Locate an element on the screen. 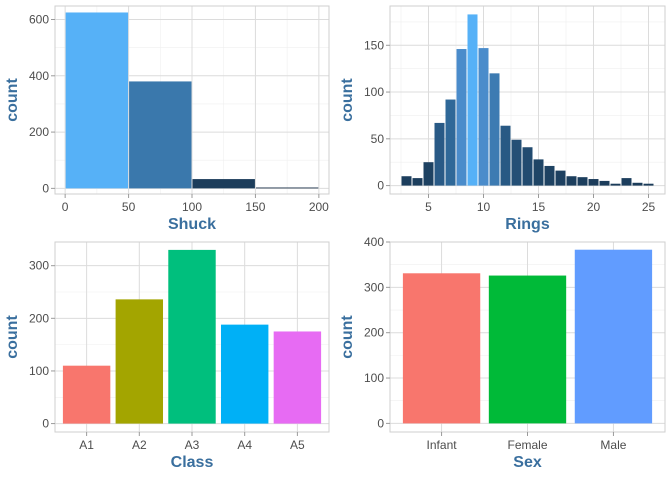  bar-a5 is located at coordinates (297, 377).